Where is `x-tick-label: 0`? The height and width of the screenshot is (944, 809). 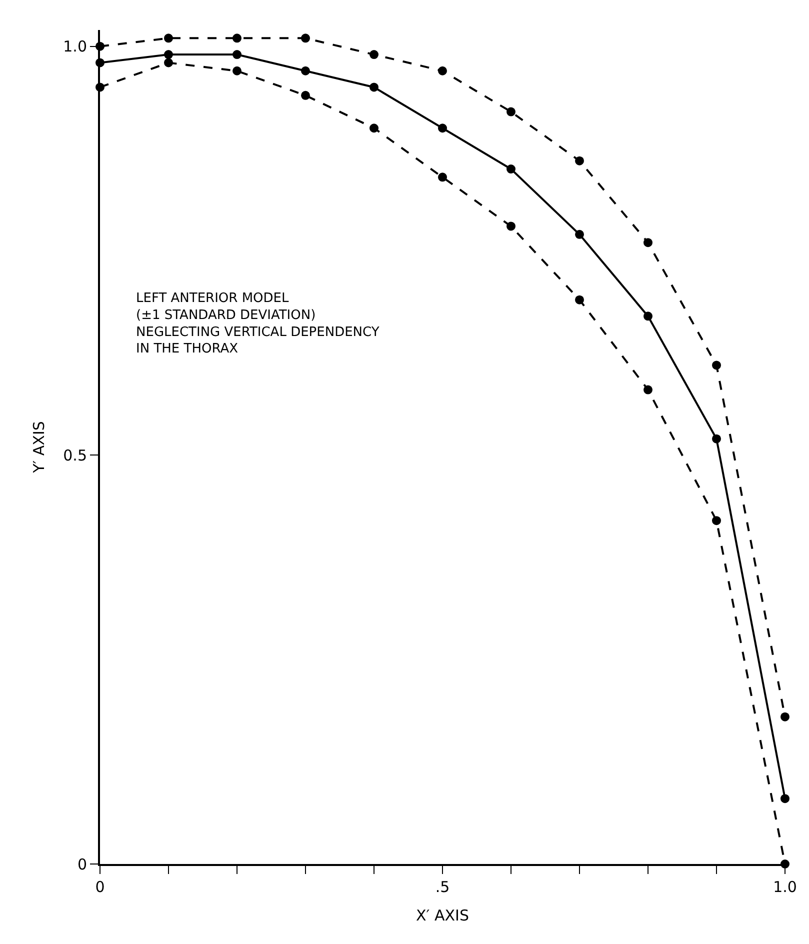
x-tick-label: 0 is located at coordinates (100, 887).